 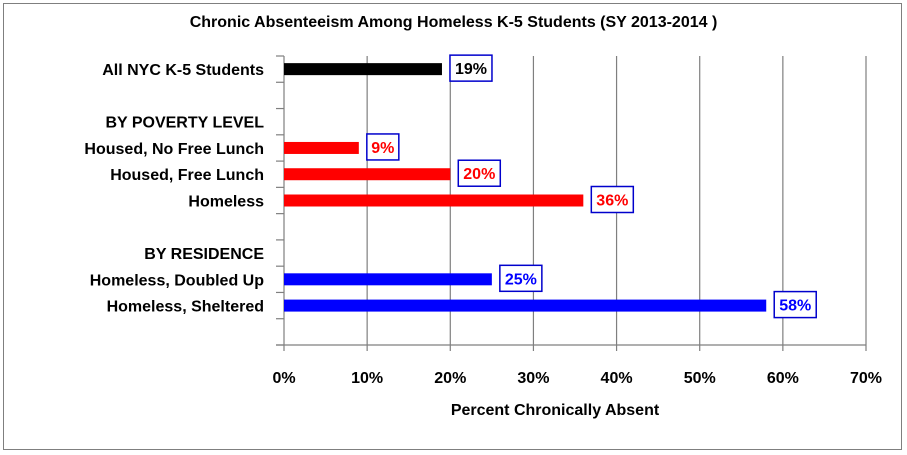 I want to click on x-tick-label: 10%, so click(x=367, y=378).